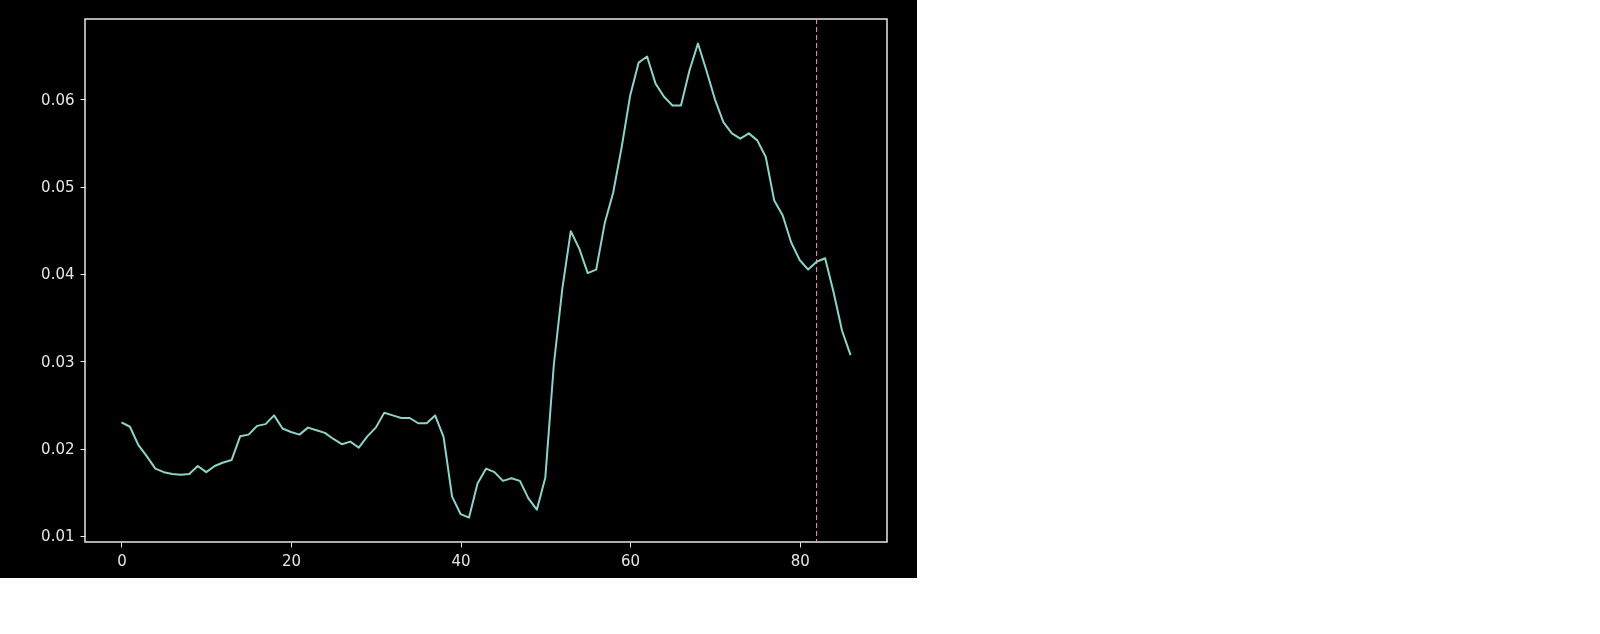  Describe the element at coordinates (122, 560) in the screenshot. I see `x-tick-label: 0` at that location.